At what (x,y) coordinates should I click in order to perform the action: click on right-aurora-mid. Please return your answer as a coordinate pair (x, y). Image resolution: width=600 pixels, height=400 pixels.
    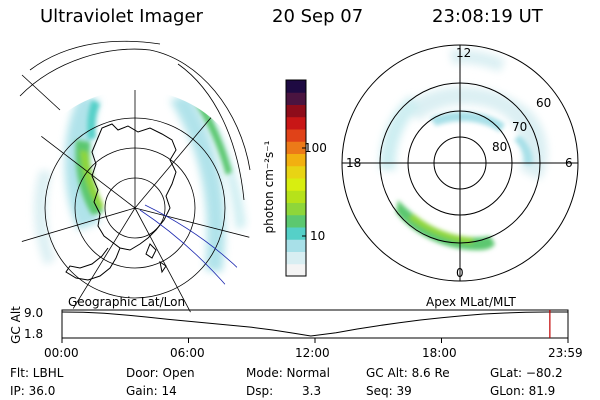
    Looking at the image, I should click on (481, 138).